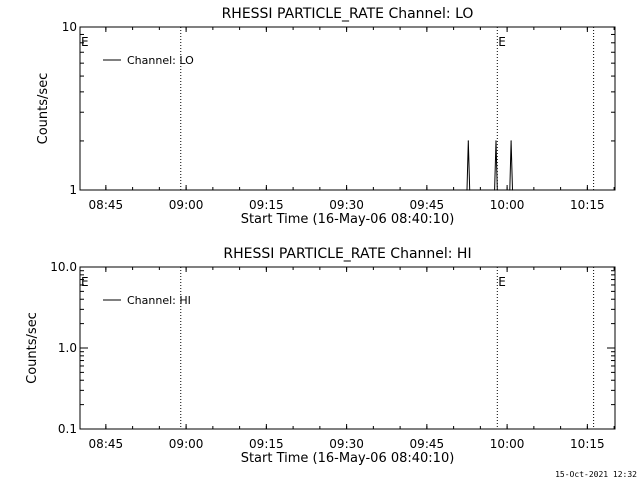 This screenshot has width=640, height=480. Describe the element at coordinates (348, 14) in the screenshot. I see `chart-title: RHESSI PARTICLE_RATE Channel: LO` at that location.